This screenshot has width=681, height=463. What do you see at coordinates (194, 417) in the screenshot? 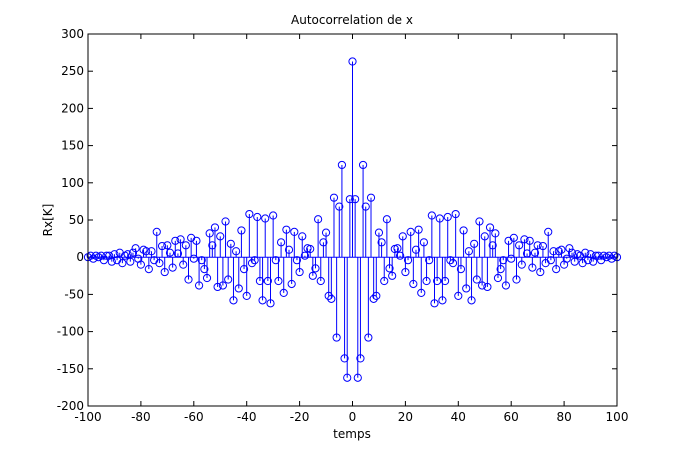
I see `x-tick-label: -60` at bounding box center [194, 417].